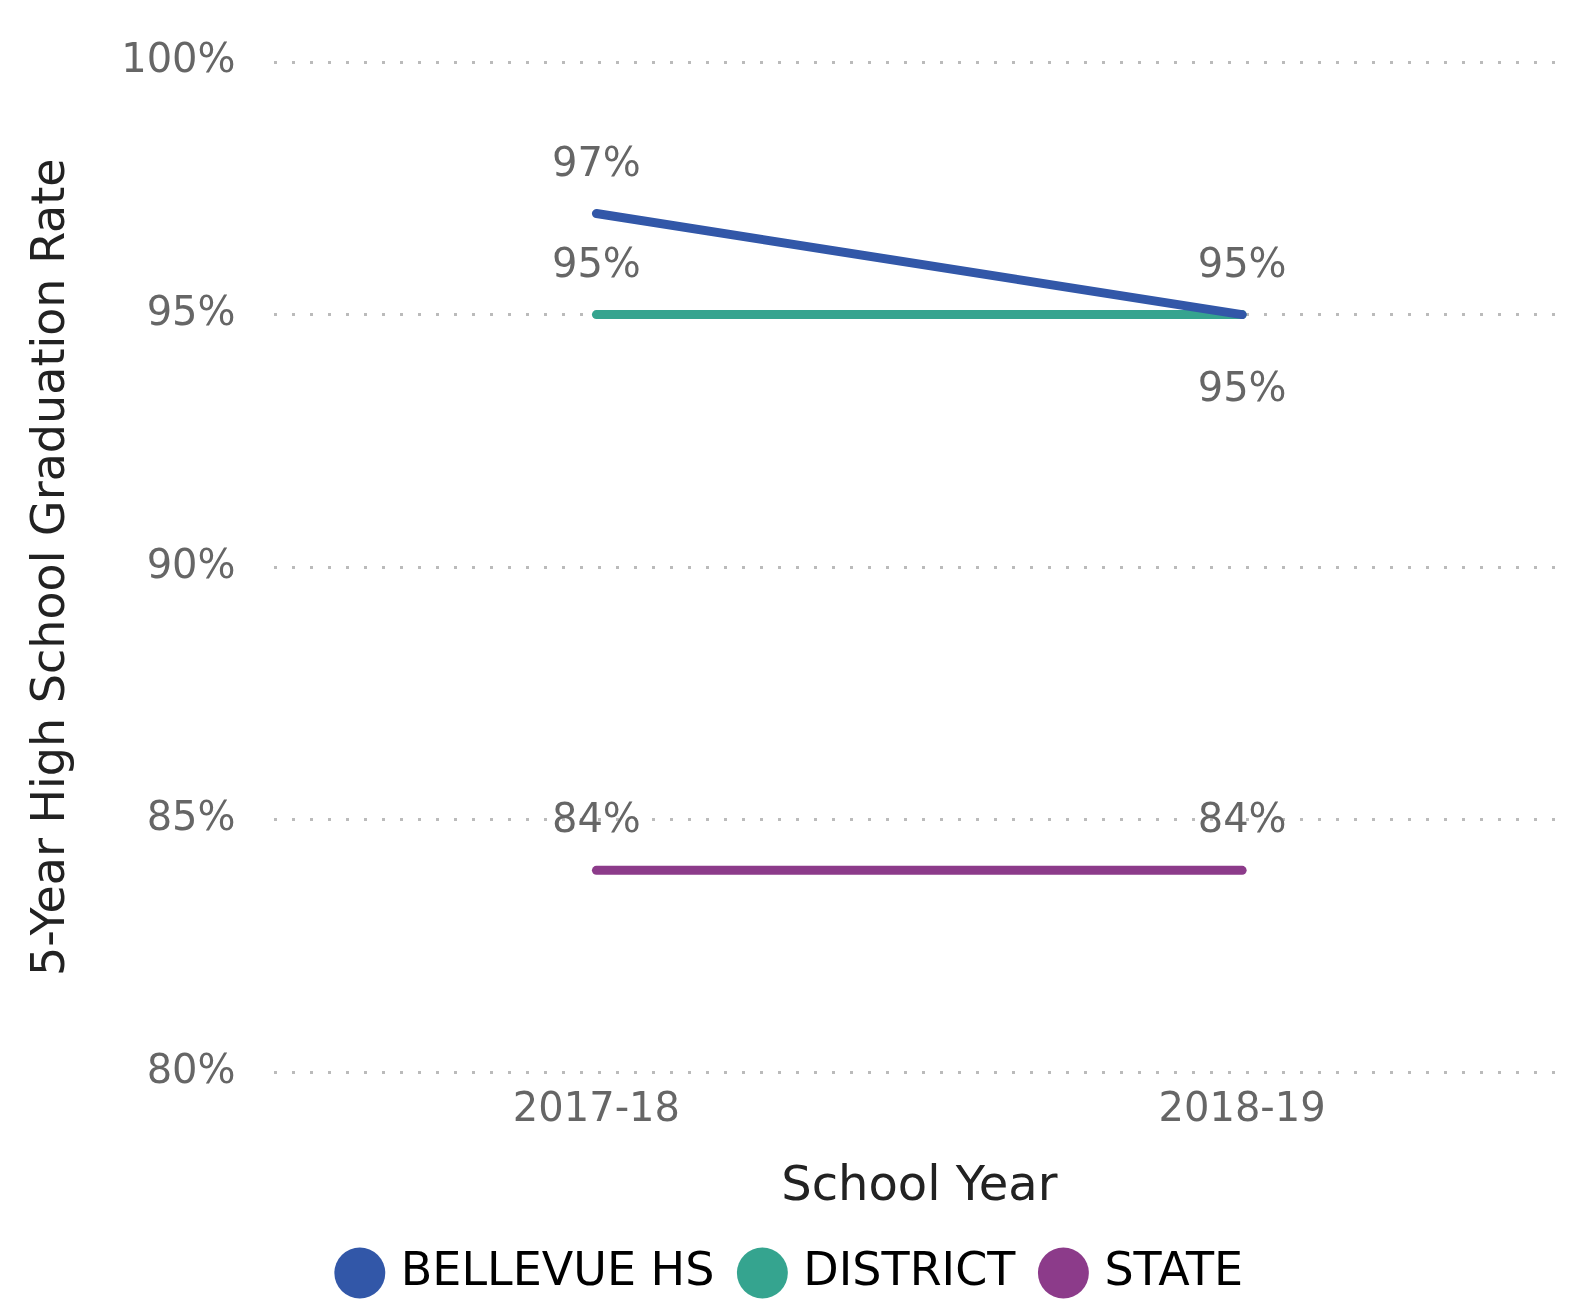 This screenshot has width=1569, height=1306. I want to click on x-axis-title: School Year, so click(919, 1182).